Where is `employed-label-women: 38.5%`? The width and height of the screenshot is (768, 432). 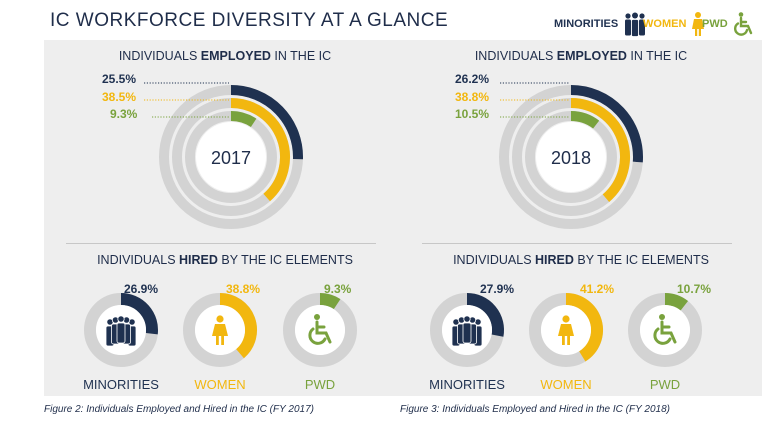 employed-label-women: 38.5% is located at coordinates (119, 97).